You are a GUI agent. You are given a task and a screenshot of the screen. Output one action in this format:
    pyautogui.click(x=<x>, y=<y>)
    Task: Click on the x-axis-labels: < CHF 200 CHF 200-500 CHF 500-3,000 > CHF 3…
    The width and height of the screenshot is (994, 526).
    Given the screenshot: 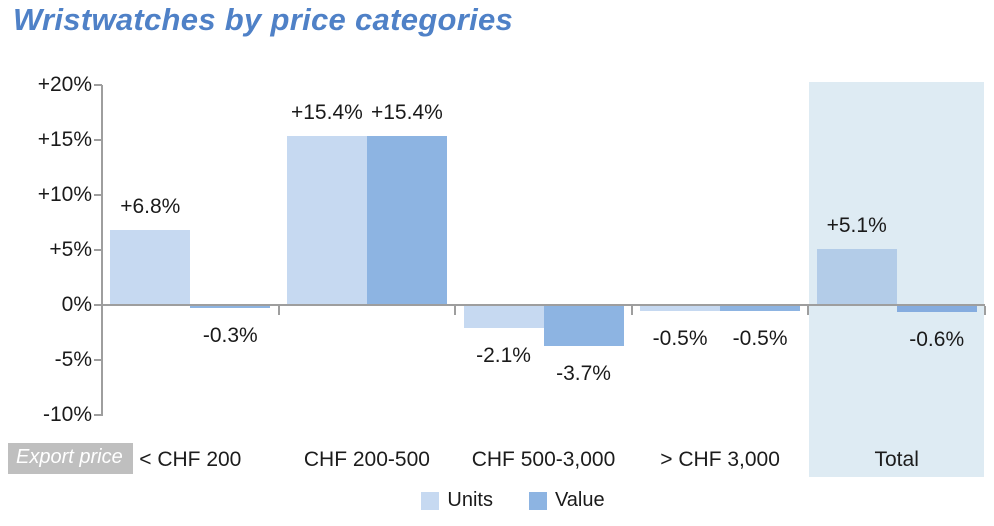 What is the action you would take?
    pyautogui.click(x=543, y=462)
    